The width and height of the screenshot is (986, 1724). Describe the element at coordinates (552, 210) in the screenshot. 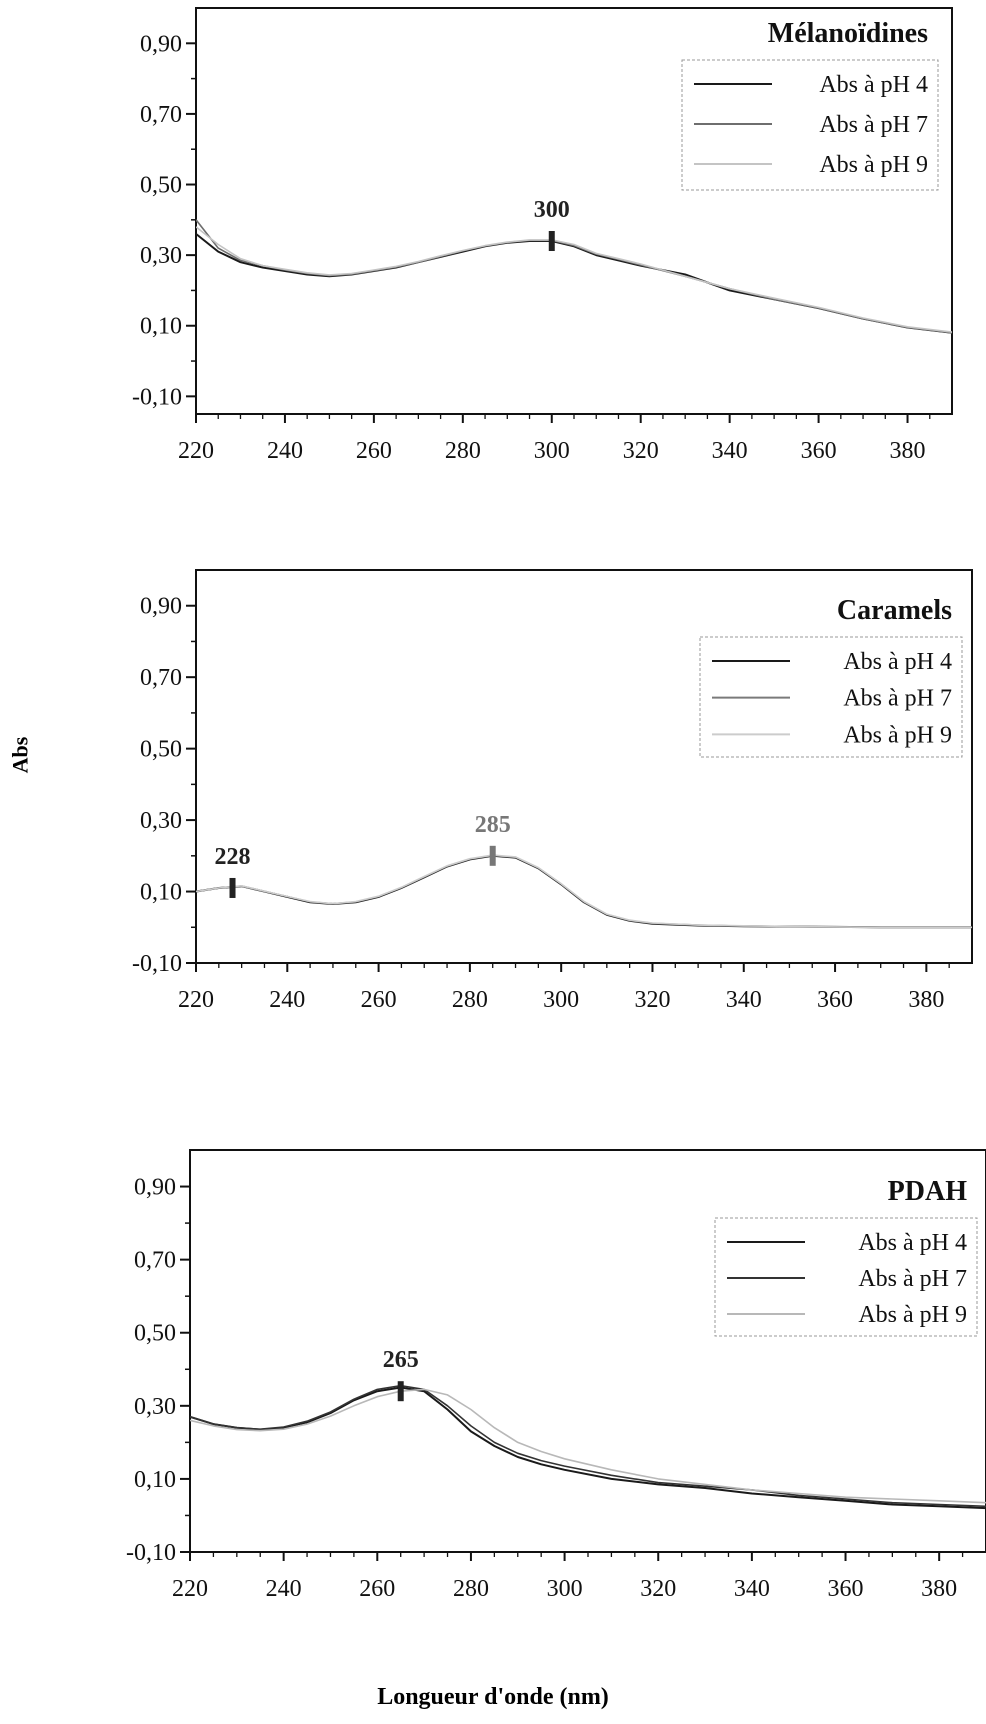

I see `peak-label: 300` at that location.